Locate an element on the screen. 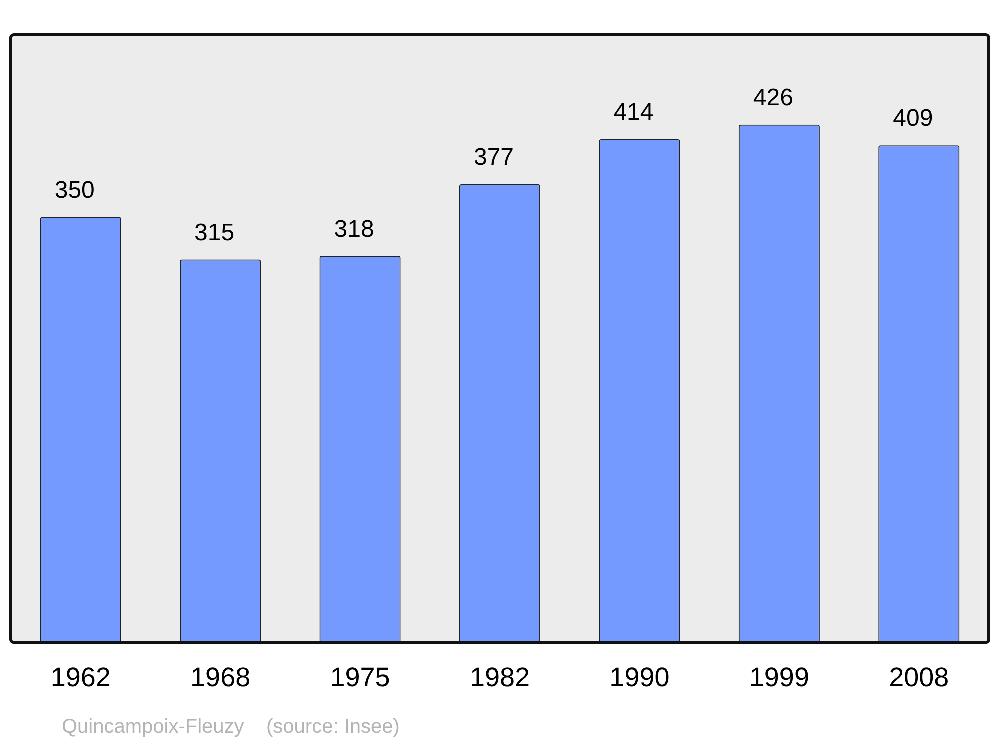 The width and height of the screenshot is (1000, 747). x-tick-label: 1999 is located at coordinates (779, 677).